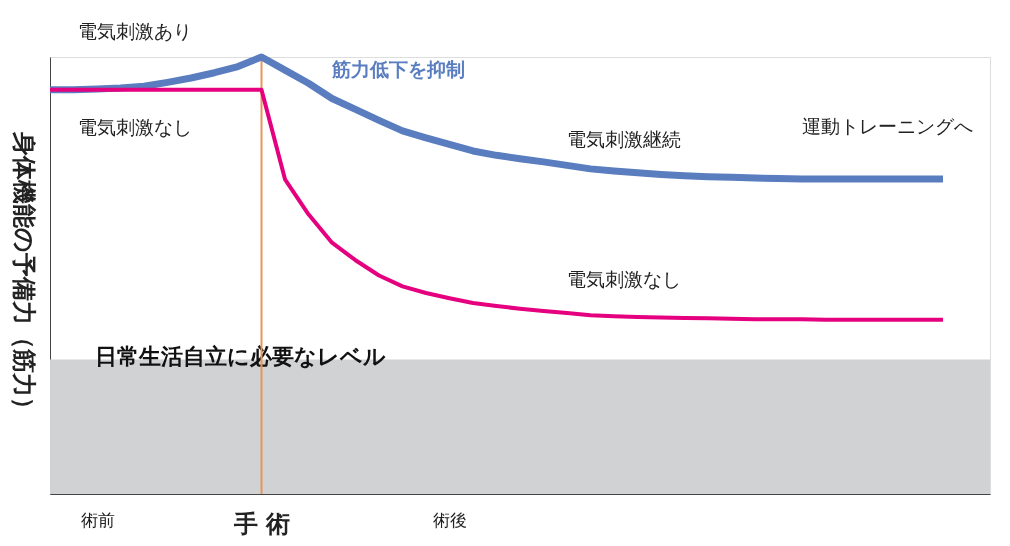 Image resolution: width=1010 pixels, height=546 pixels. I want to click on x-tick-label: 手 術, so click(261, 523).